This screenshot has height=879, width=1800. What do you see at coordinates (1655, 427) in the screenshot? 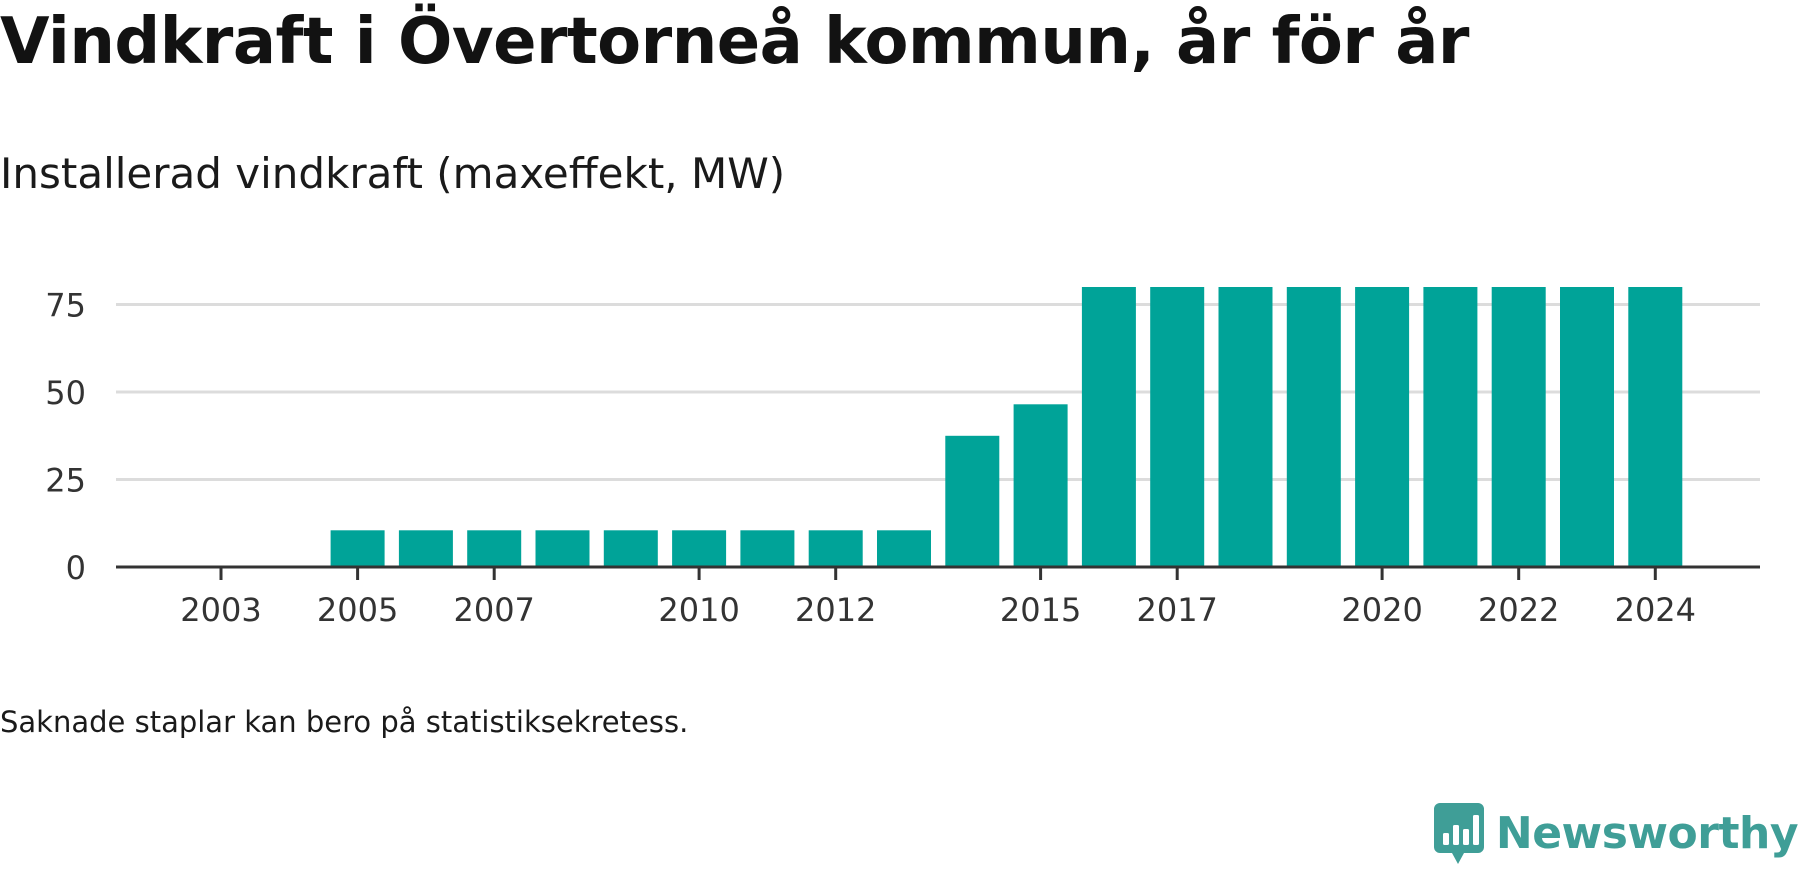
I see `bar-2024` at bounding box center [1655, 427].